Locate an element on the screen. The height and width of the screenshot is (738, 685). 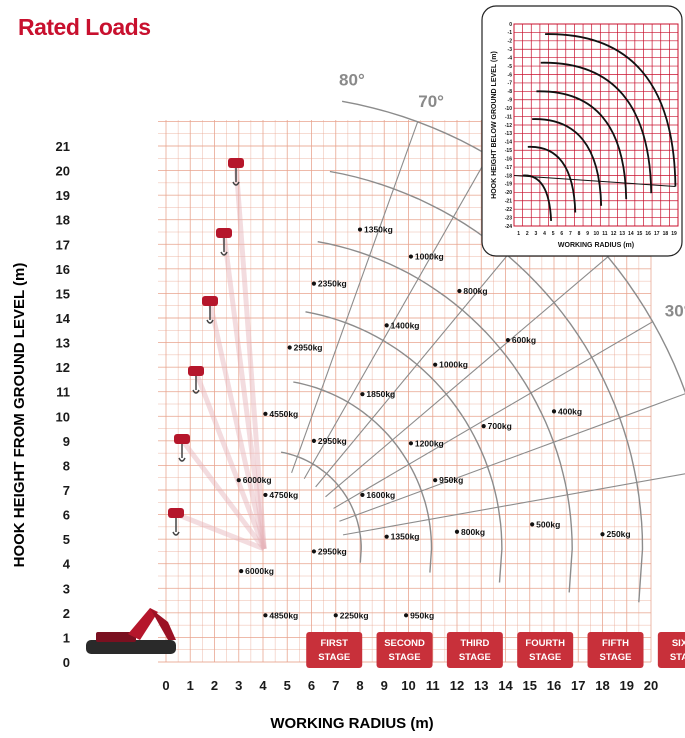
load-label: 700kg is located at coordinates (500, 426).